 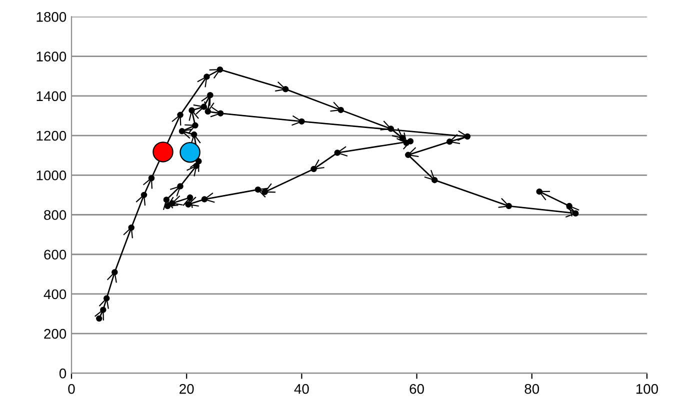 I want to click on y-tick-label: 1800, so click(x=51, y=17).